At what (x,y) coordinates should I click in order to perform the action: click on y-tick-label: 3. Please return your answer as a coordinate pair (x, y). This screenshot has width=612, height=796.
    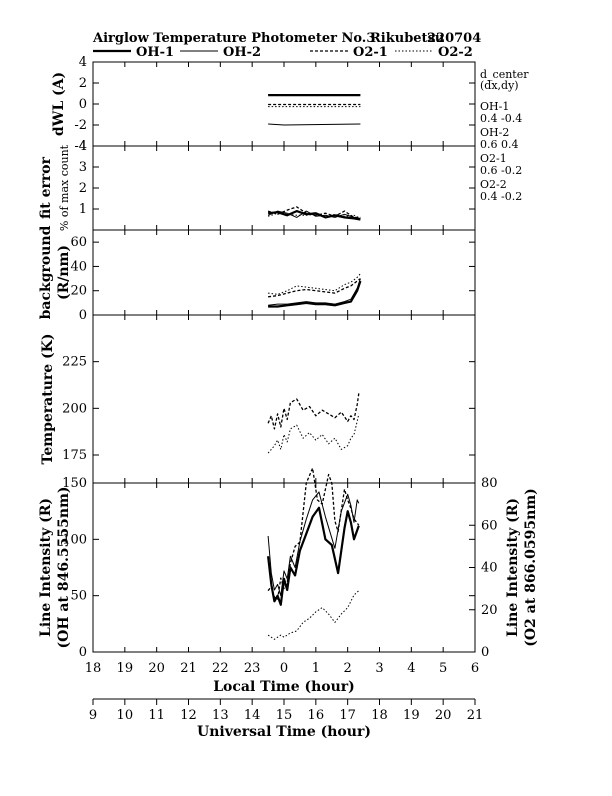
    Looking at the image, I should click on (83, 167).